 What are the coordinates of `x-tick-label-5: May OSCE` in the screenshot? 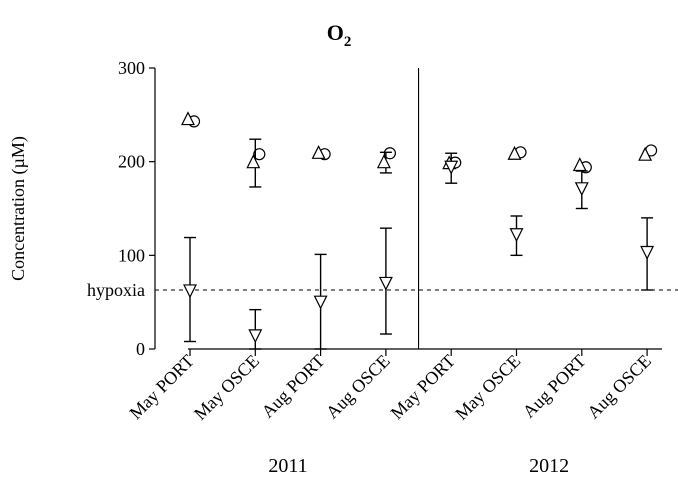 It's located at (487, 387).